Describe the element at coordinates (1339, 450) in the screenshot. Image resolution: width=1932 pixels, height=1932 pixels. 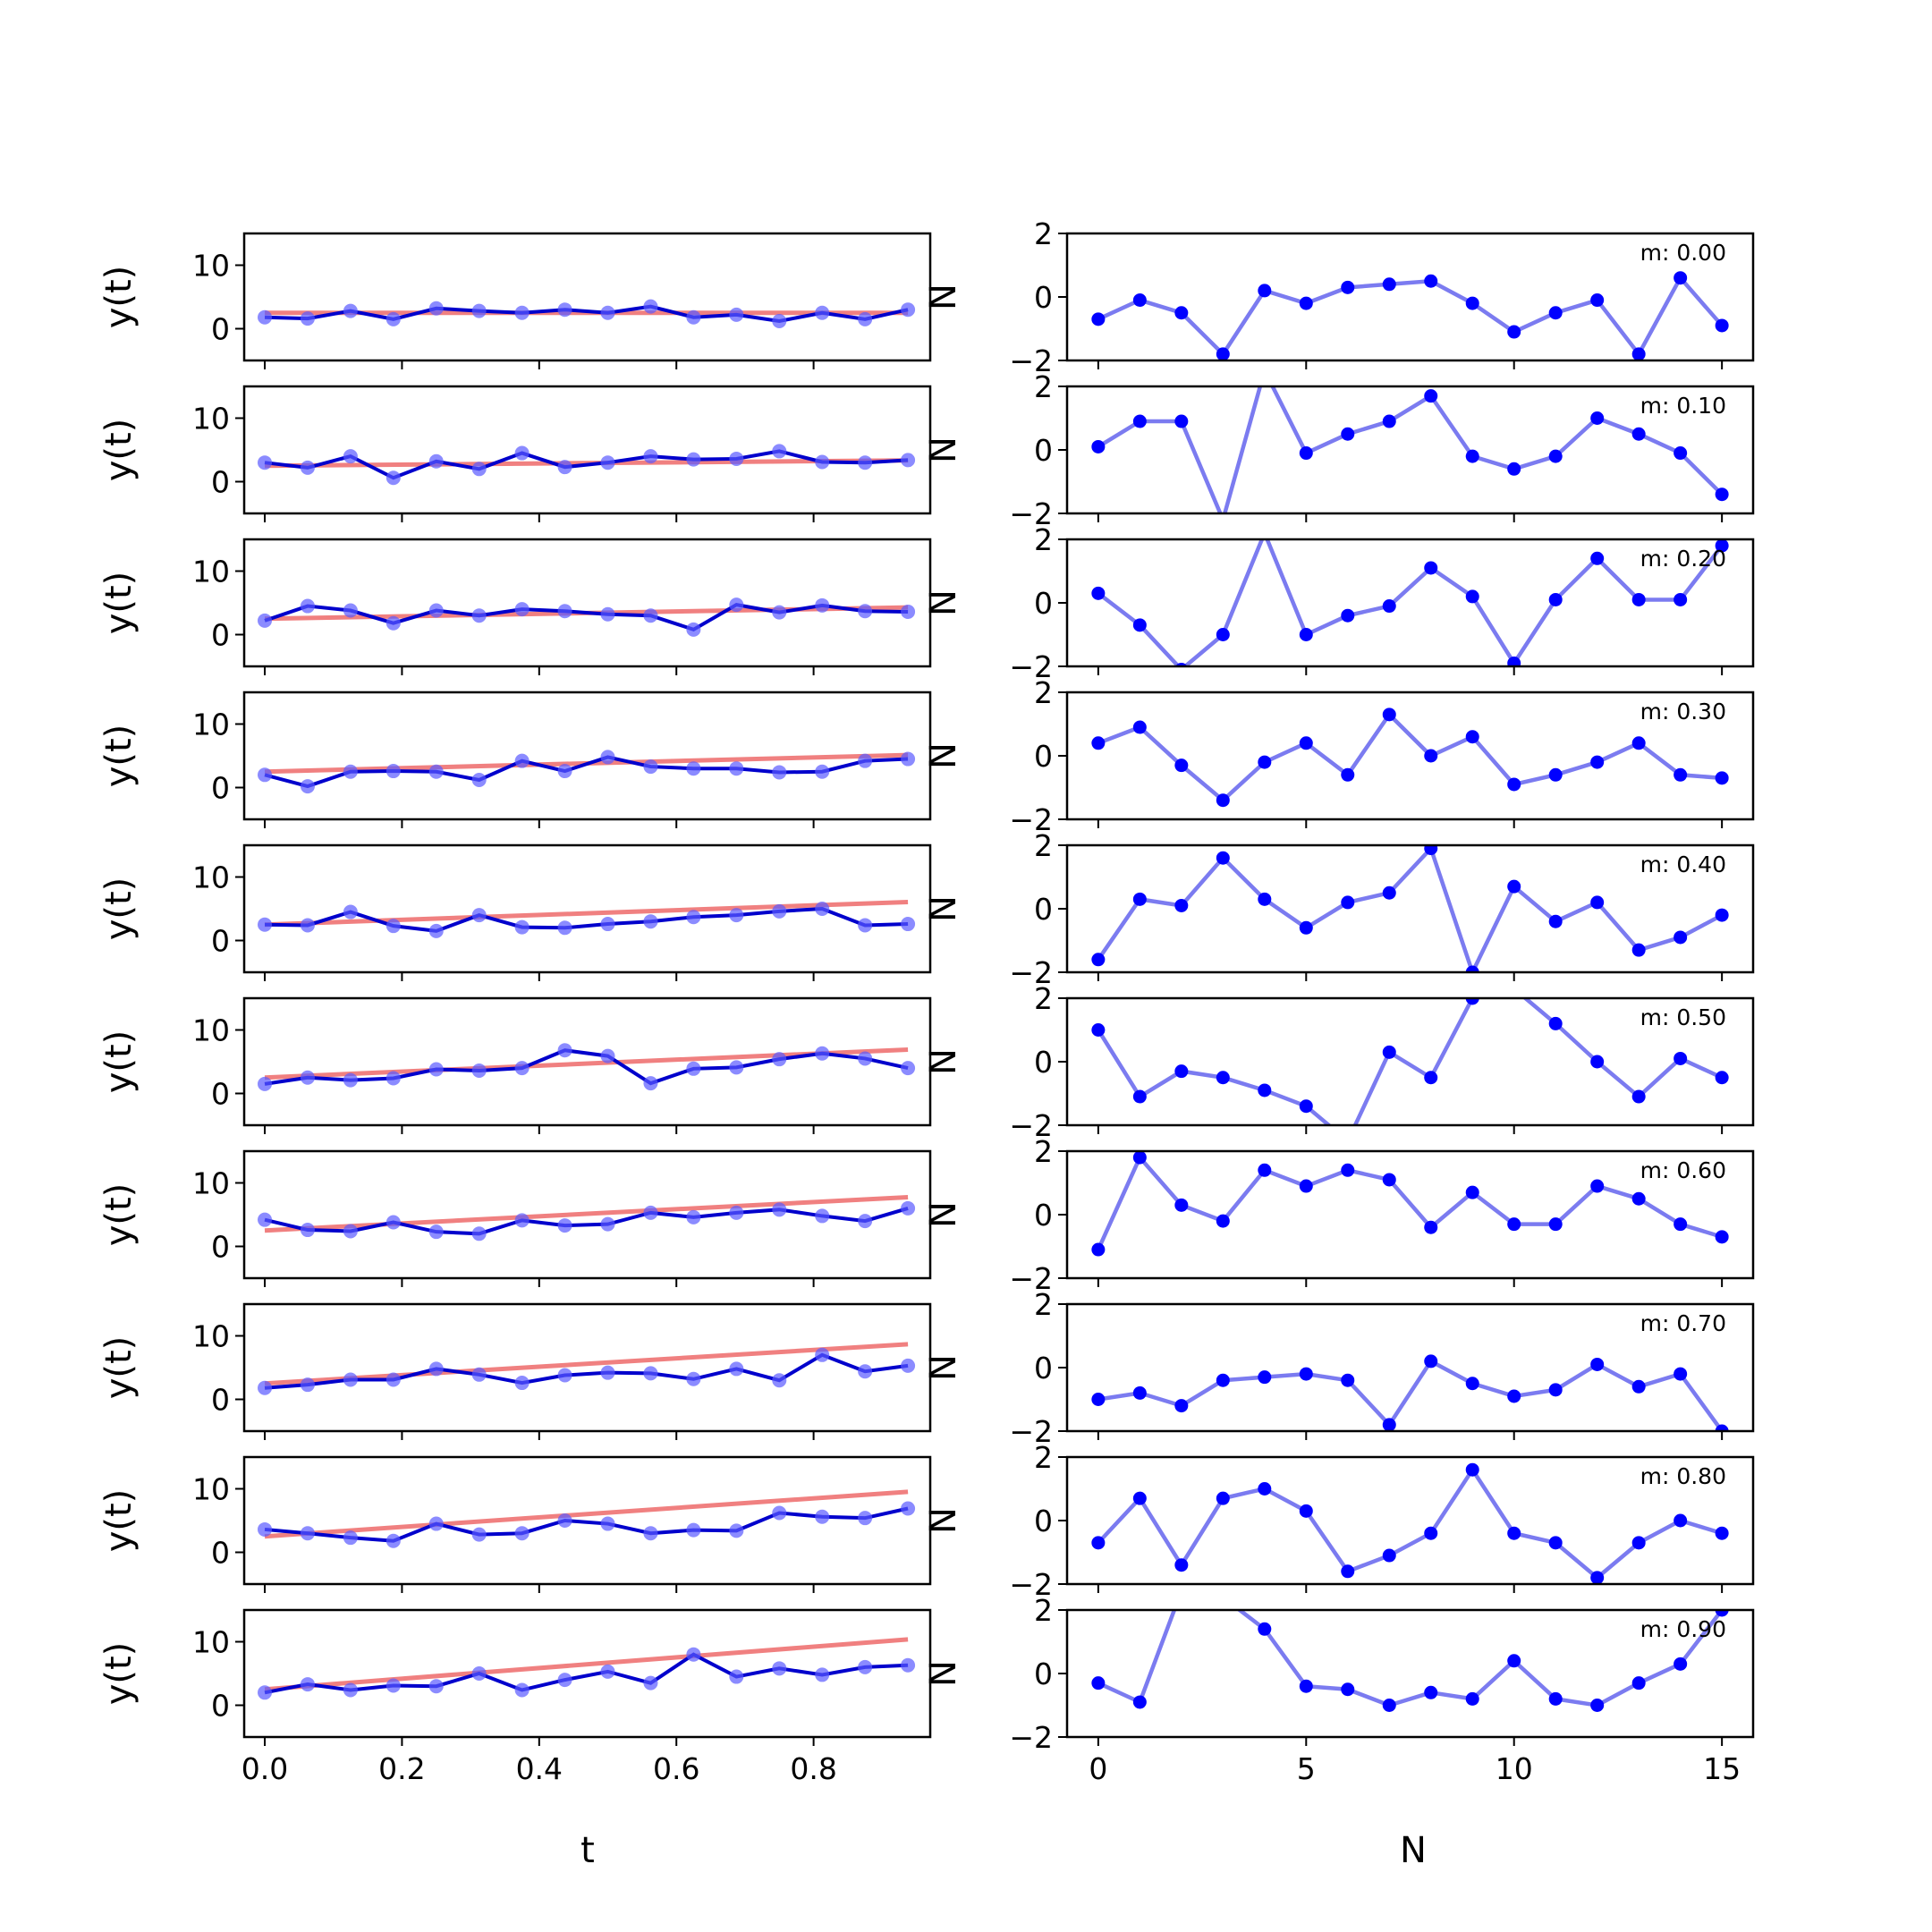
I see `right-panel: N −2 0 2 m: 0.10` at that location.